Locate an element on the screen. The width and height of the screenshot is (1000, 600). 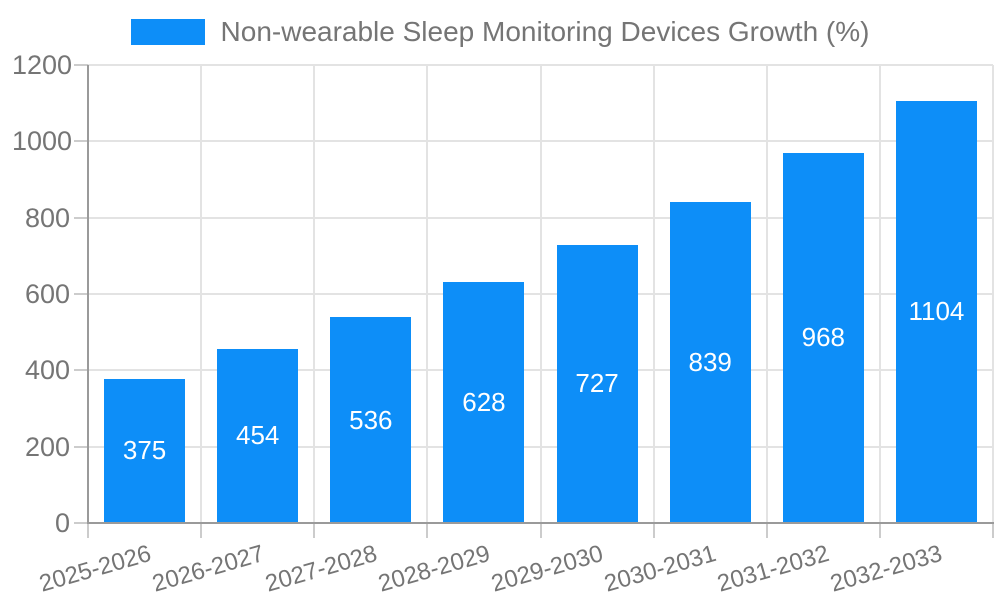
bar-value-label: 1104 is located at coordinates (936, 311).